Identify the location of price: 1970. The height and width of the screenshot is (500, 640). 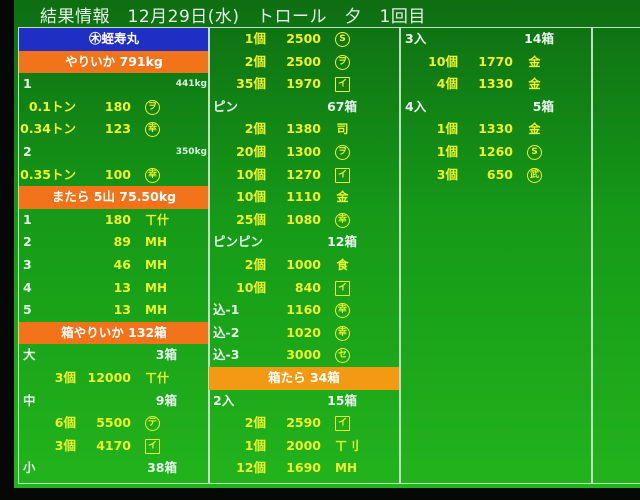
(303, 84).